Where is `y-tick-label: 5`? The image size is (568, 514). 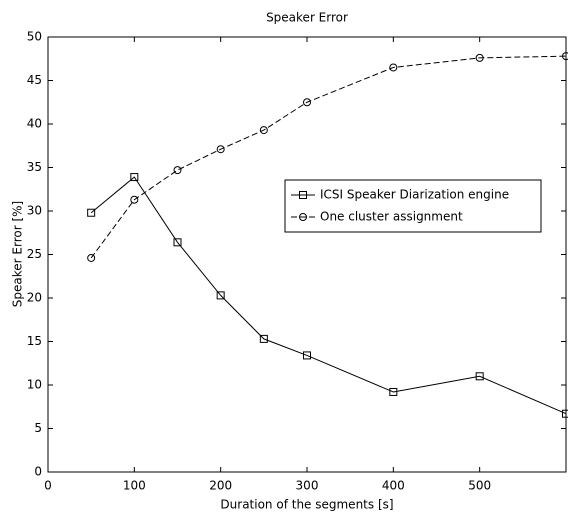
y-tick-label: 5 is located at coordinates (38, 428).